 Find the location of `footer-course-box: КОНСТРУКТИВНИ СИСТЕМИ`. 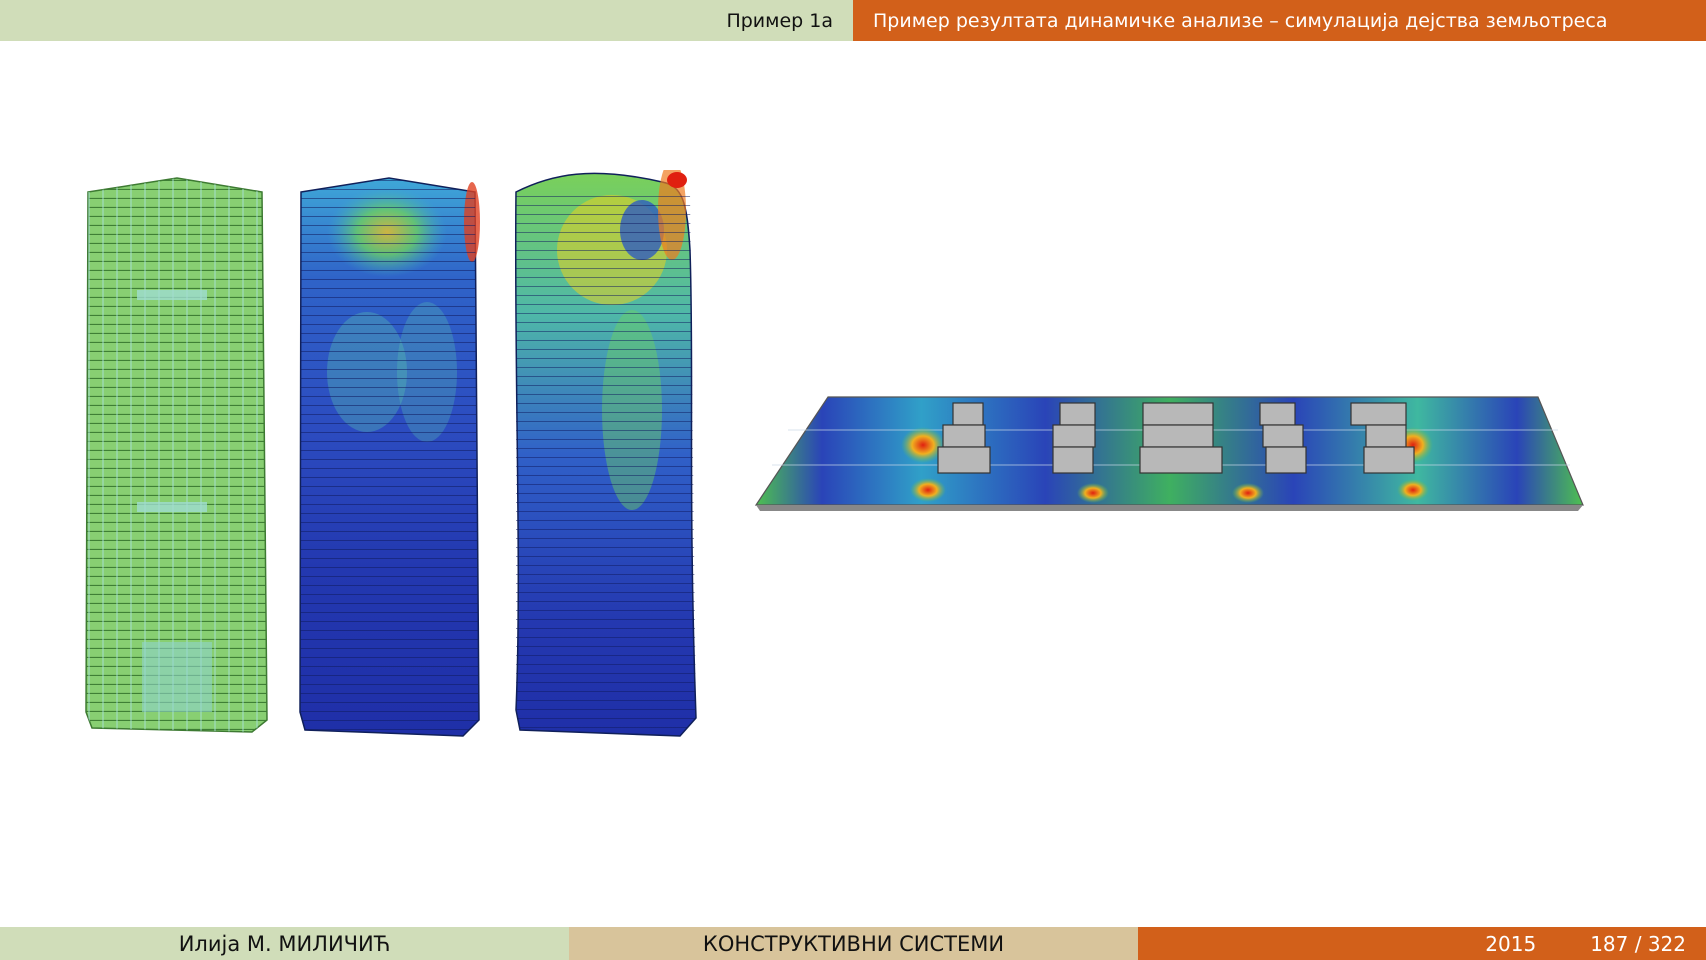

footer-course-box: КОНСТРУКТИВНИ СИСТЕМИ is located at coordinates (853, 943).